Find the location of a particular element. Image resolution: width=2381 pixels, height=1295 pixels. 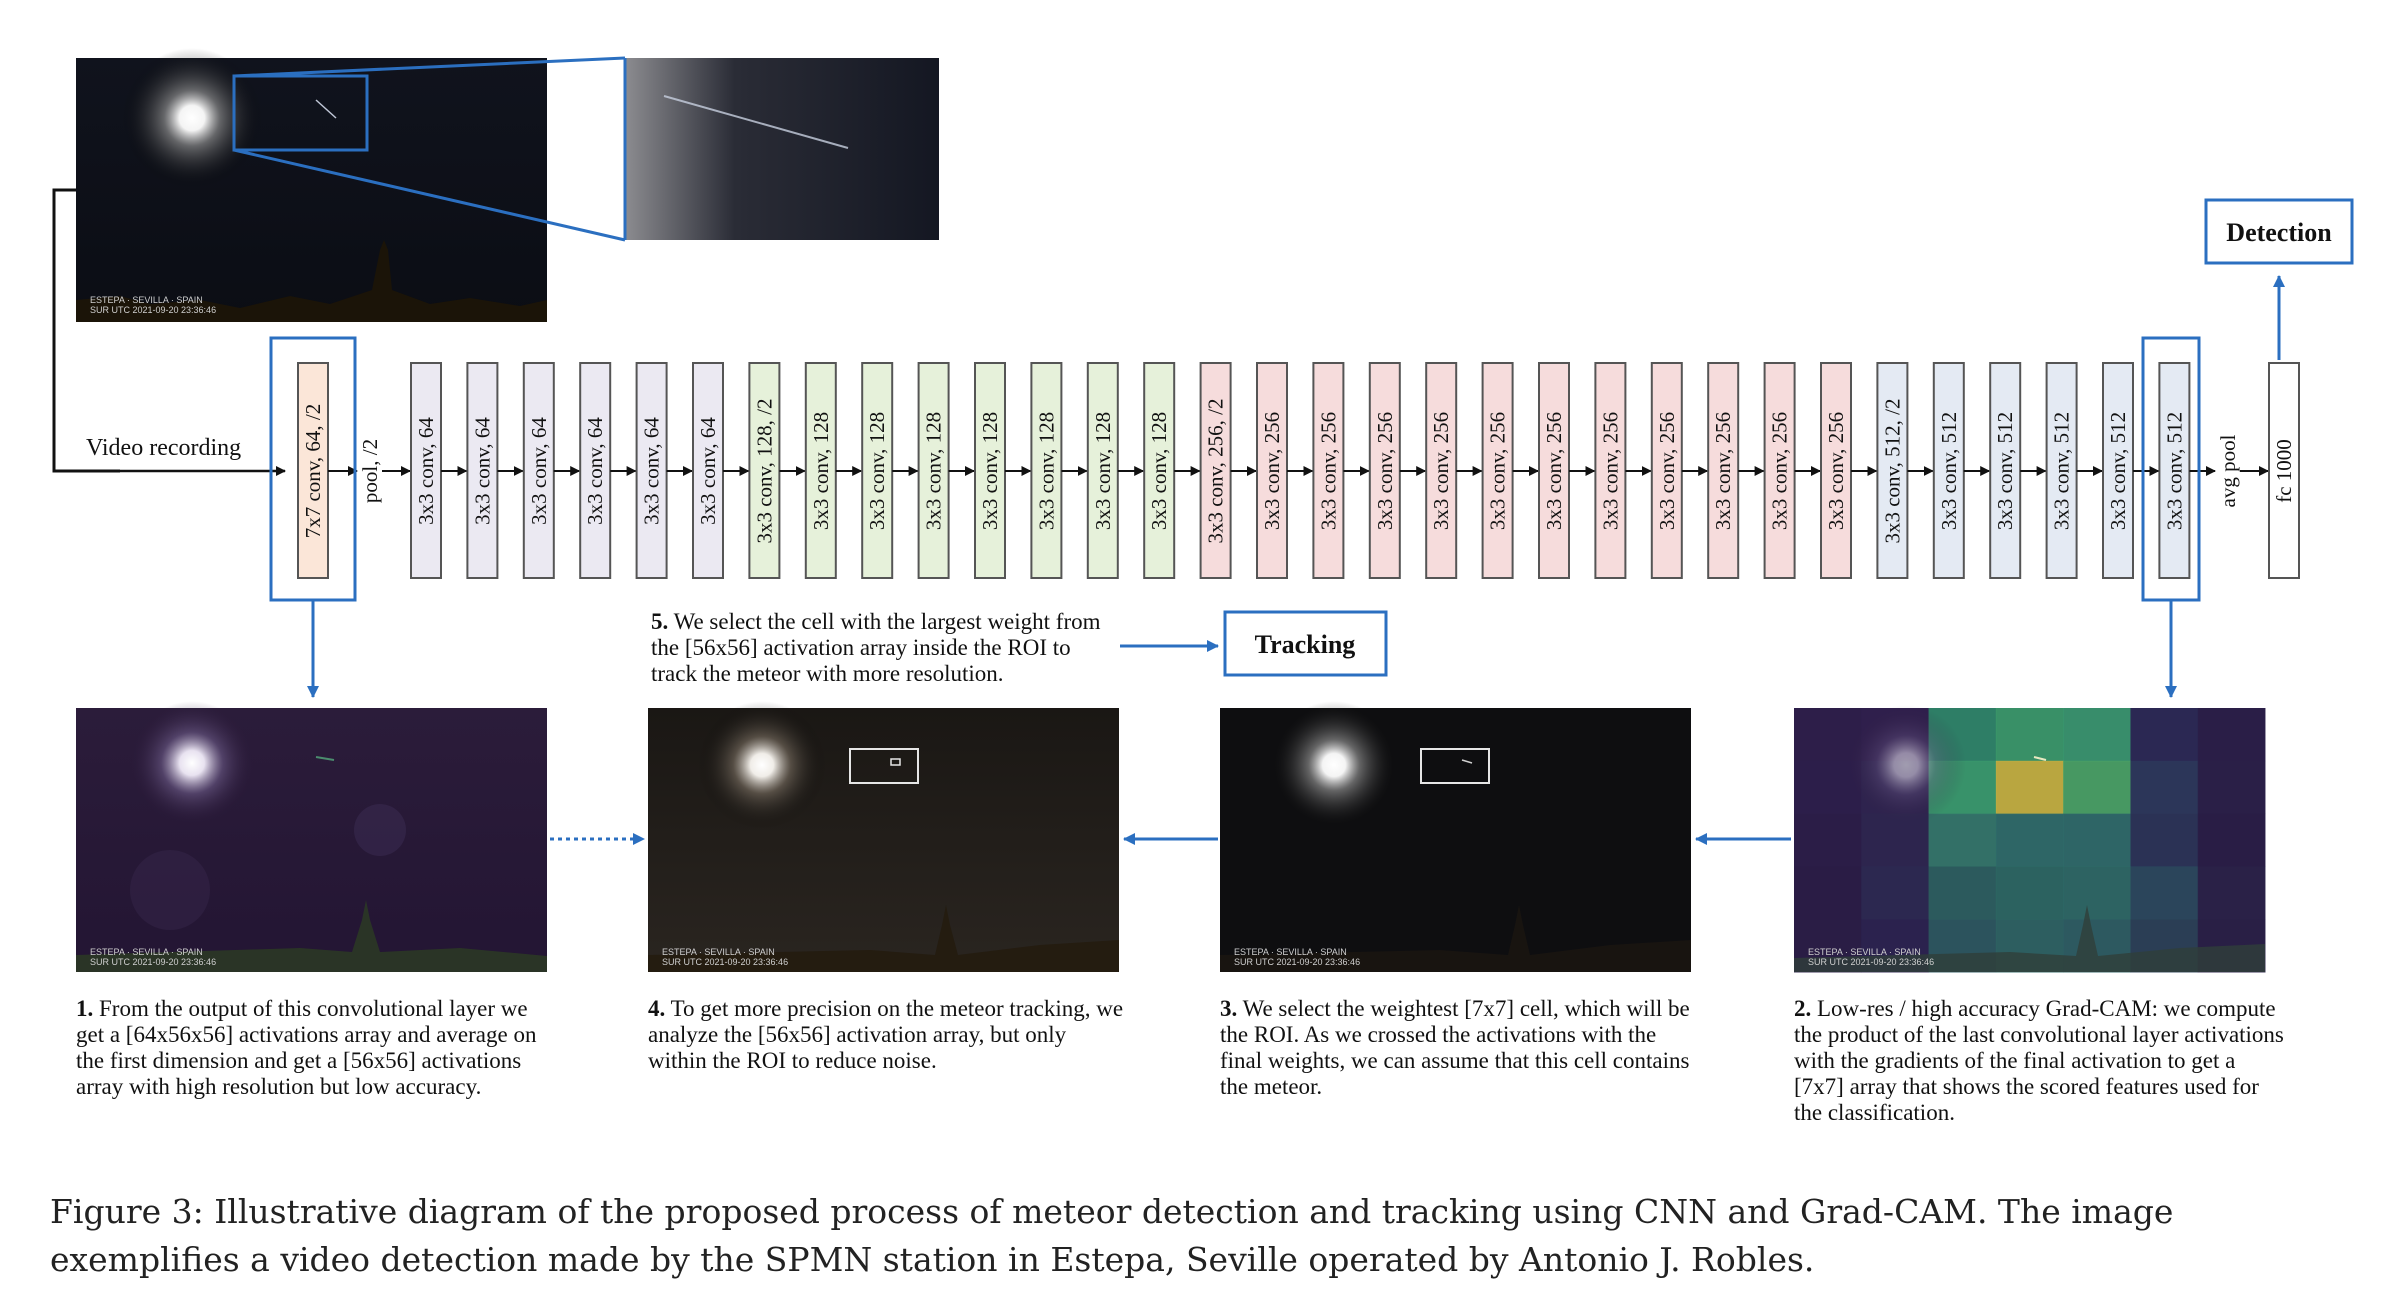

layer-label: 7x7 conv, 64, /2 is located at coordinates (313, 471).